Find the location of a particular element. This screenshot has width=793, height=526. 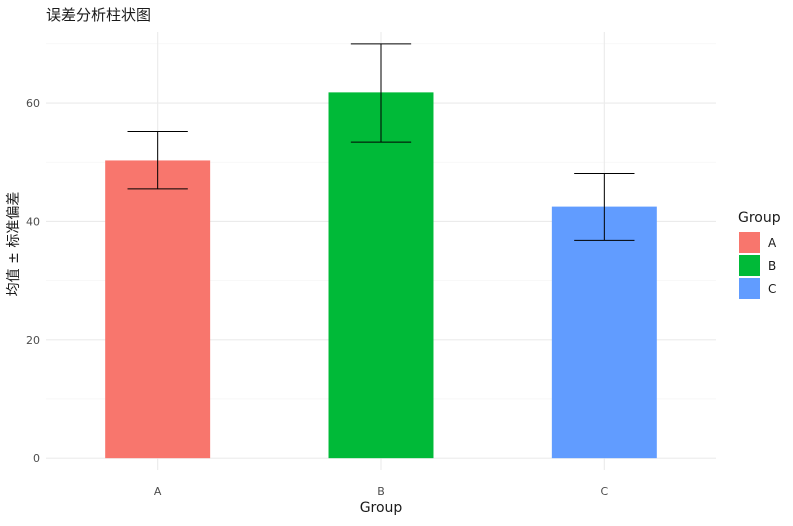

y-tick-label: 0 is located at coordinates (36, 458).